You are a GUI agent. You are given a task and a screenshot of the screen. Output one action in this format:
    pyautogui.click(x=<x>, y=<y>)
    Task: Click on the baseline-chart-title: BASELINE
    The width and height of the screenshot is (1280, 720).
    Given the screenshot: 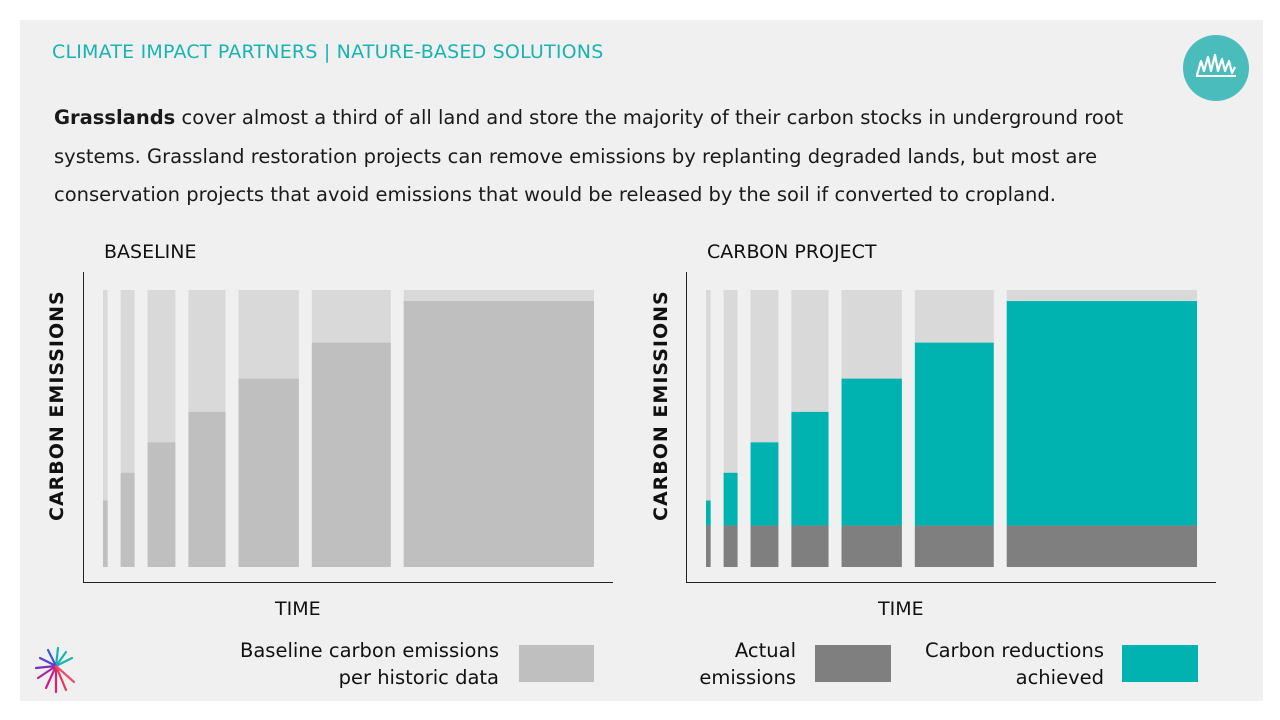 What is the action you would take?
    pyautogui.click(x=150, y=252)
    